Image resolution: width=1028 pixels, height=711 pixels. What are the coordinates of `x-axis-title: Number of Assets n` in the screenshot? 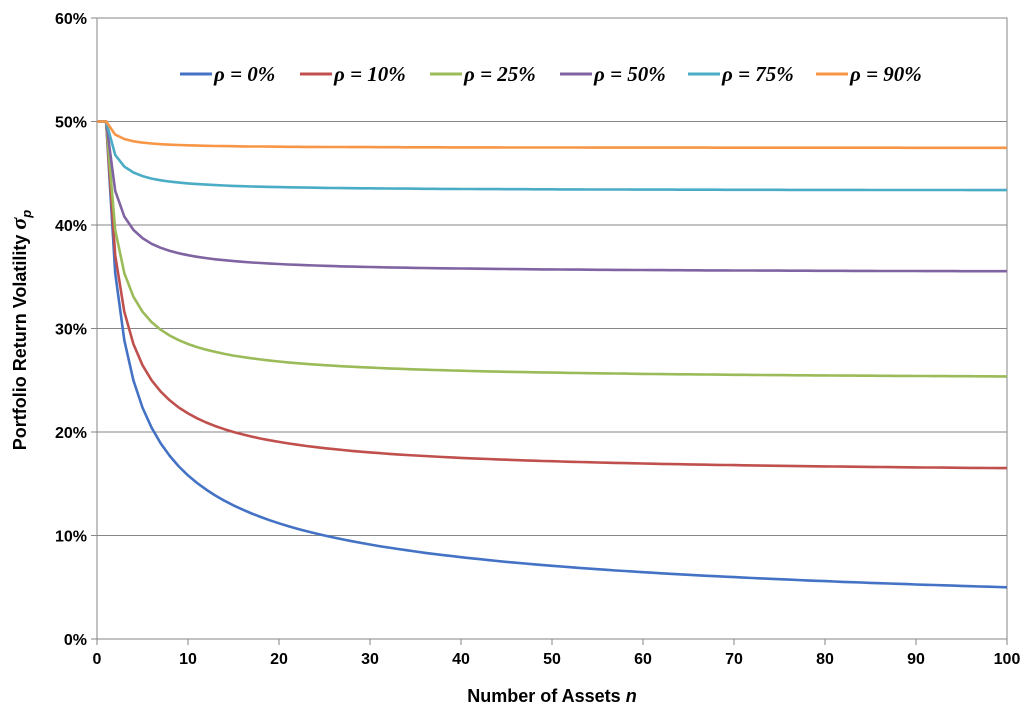 It's located at (551, 696).